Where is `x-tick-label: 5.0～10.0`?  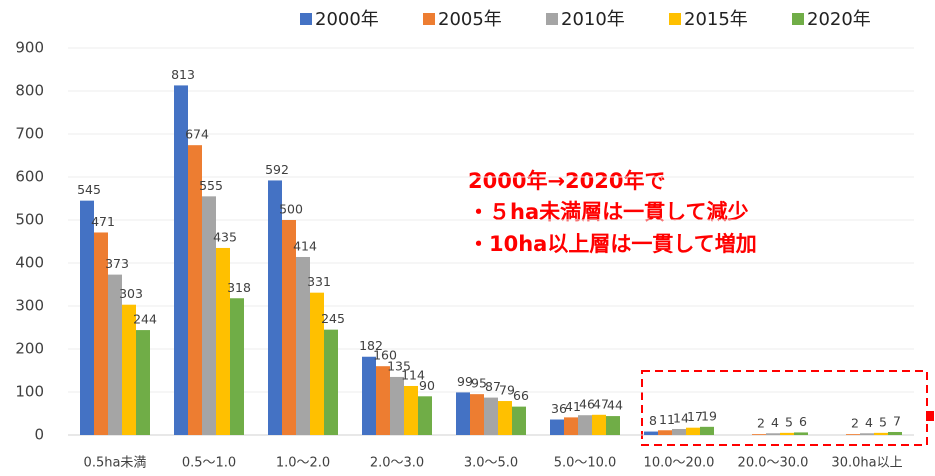
x-tick-label: 5.0～10.0 is located at coordinates (585, 463).